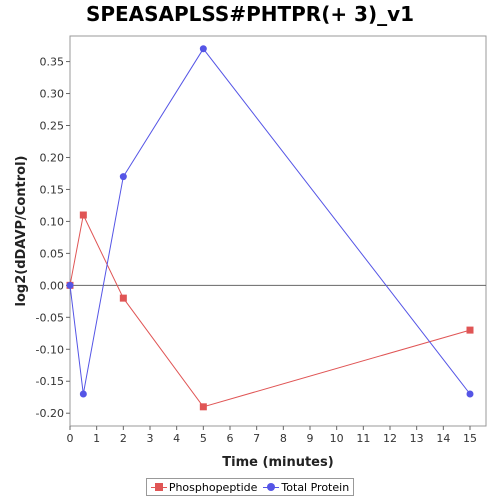  Describe the element at coordinates (315, 487) in the screenshot. I see `legend-label-total-protein: Total Protein` at that location.